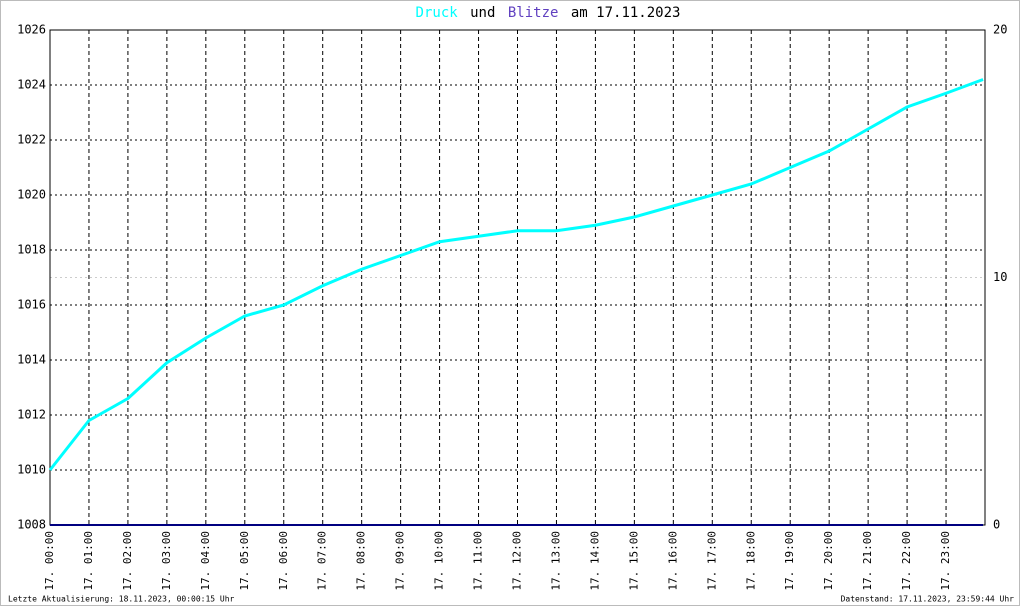 The width and height of the screenshot is (1020, 606). I want to click on y-tick-label: 1012, so click(31, 415).